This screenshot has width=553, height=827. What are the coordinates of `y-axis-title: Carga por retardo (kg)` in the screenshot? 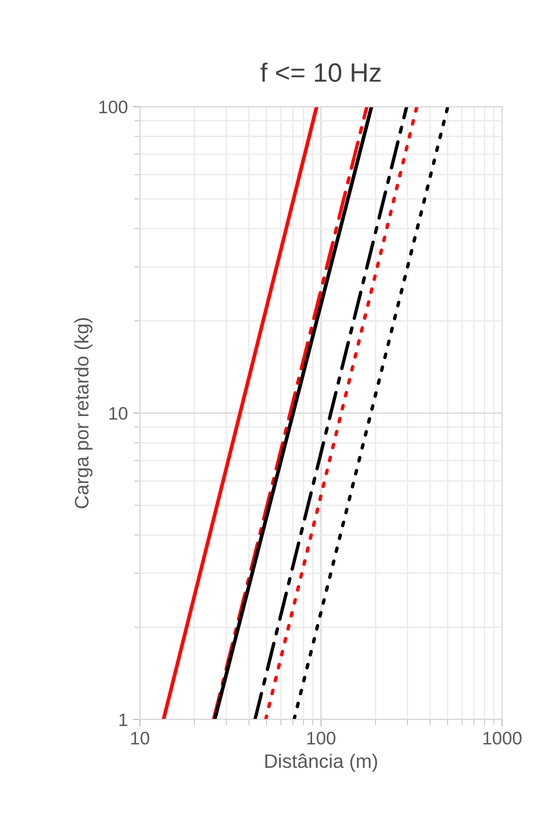 It's located at (83, 413).